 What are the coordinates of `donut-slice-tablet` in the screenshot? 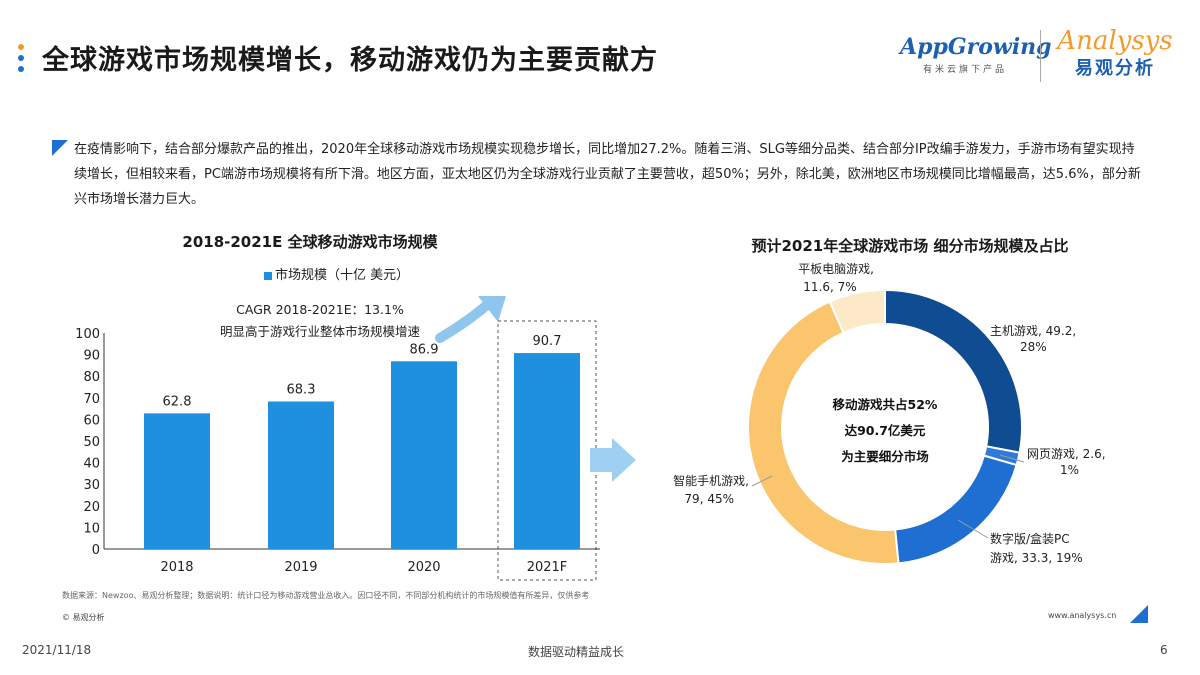 It's located at (857, 311).